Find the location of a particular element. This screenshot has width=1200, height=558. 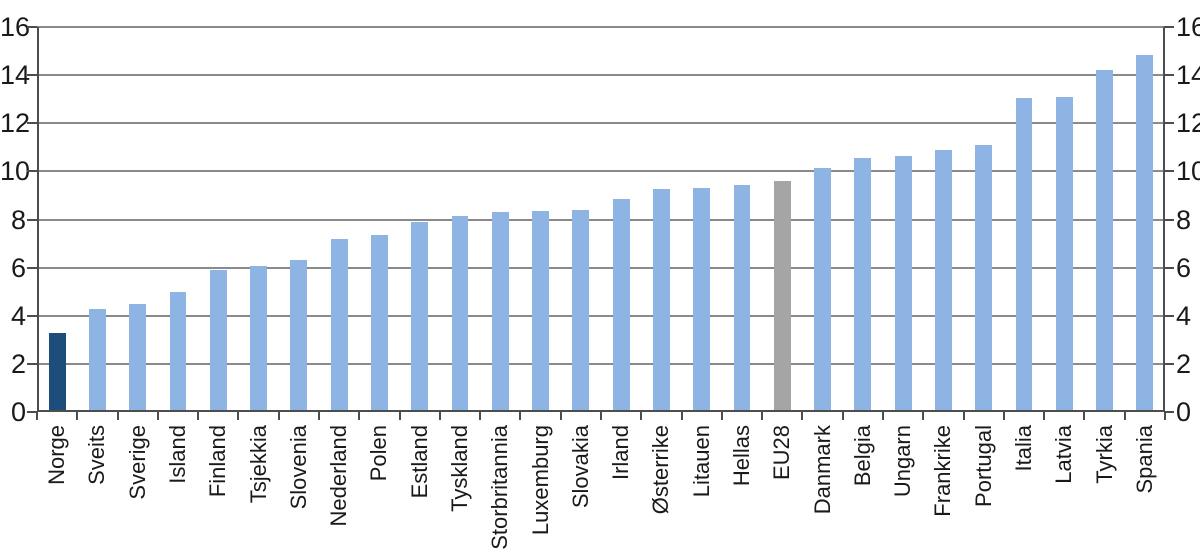

x-label-text: Storbritannia is located at coordinates (500, 487).